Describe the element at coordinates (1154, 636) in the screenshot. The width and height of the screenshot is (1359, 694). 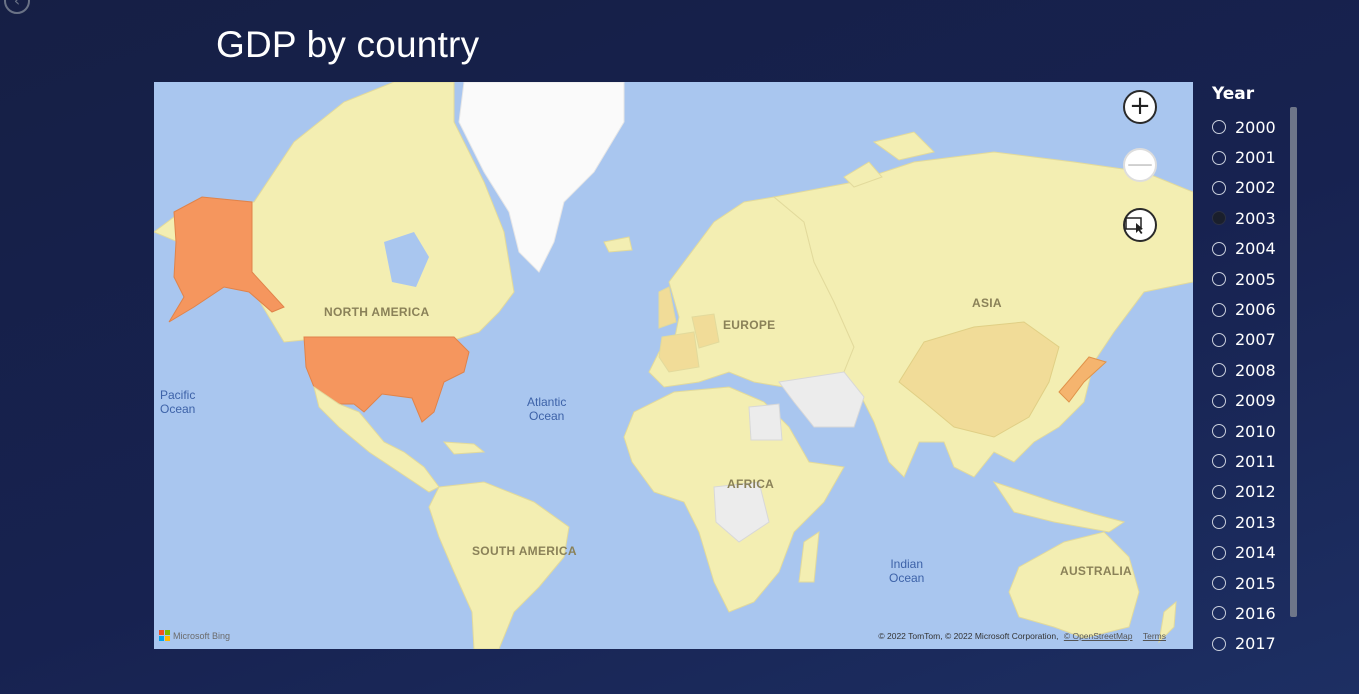
I see `terms-link: Terms` at that location.